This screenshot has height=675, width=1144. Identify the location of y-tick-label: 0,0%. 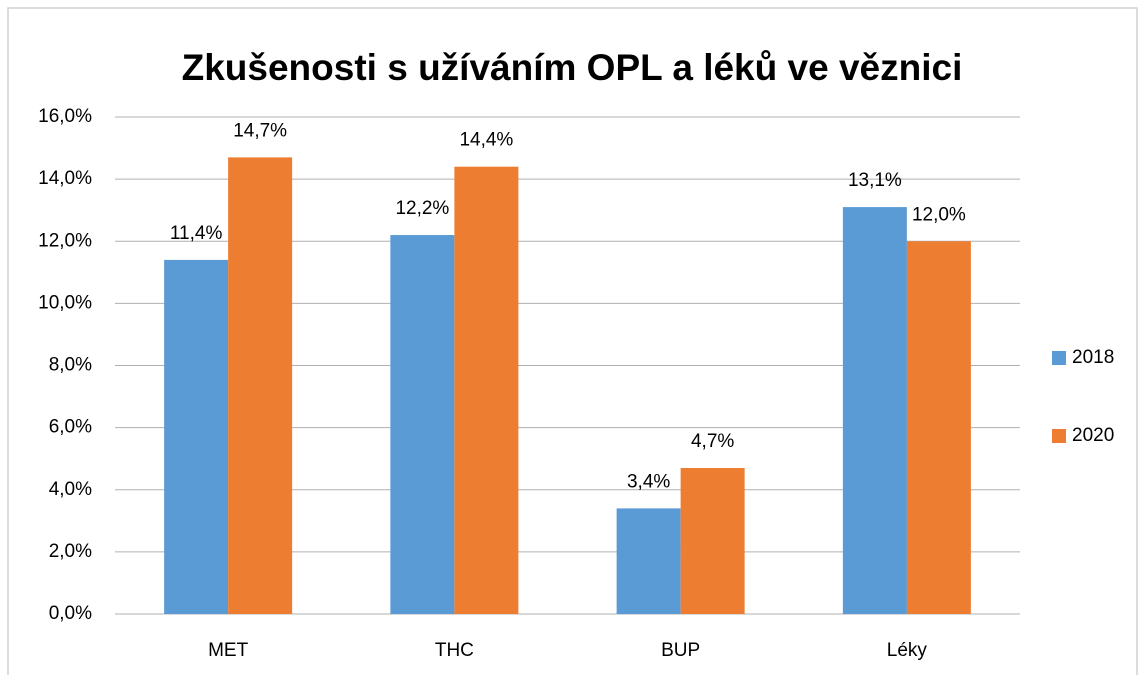
(70, 613).